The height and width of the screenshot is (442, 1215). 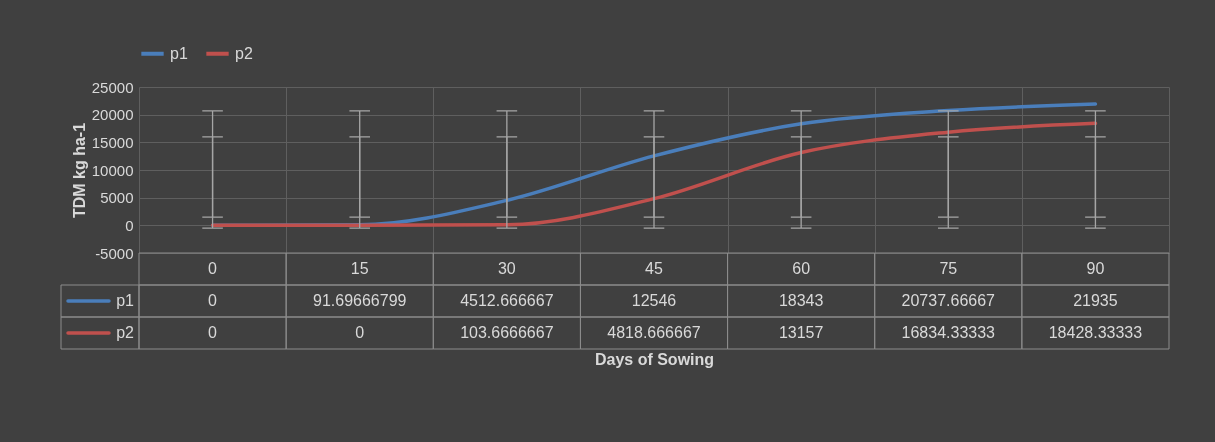 What do you see at coordinates (125, 332) in the screenshot?
I see `text: p2` at bounding box center [125, 332].